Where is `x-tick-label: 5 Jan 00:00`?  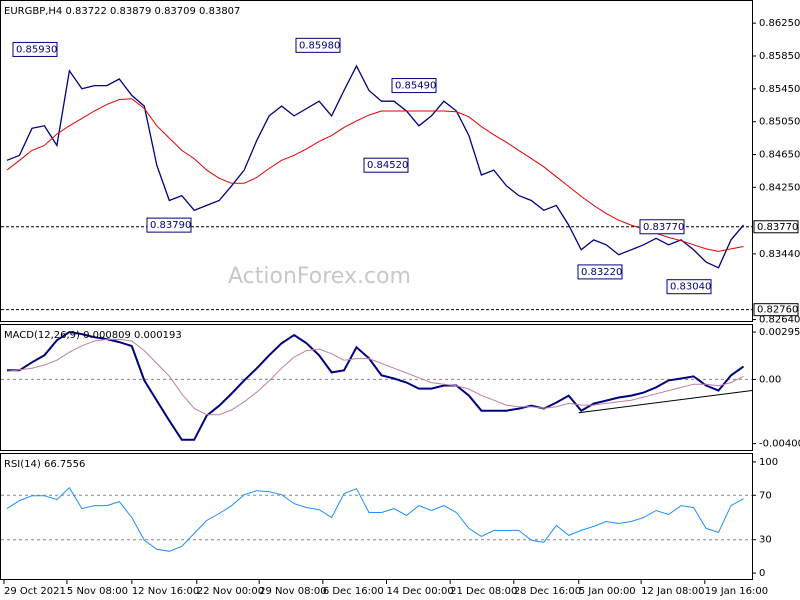 x-tick-label: 5 Jan 00:00 is located at coordinates (607, 591).